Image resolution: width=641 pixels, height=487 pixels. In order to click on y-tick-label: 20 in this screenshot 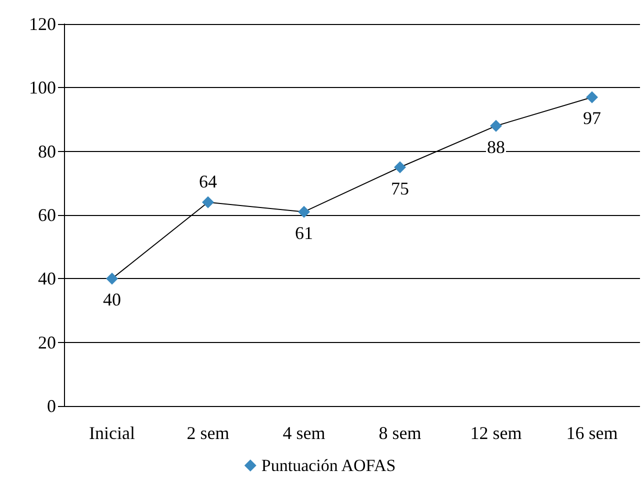, I will do `click(47, 342)`.